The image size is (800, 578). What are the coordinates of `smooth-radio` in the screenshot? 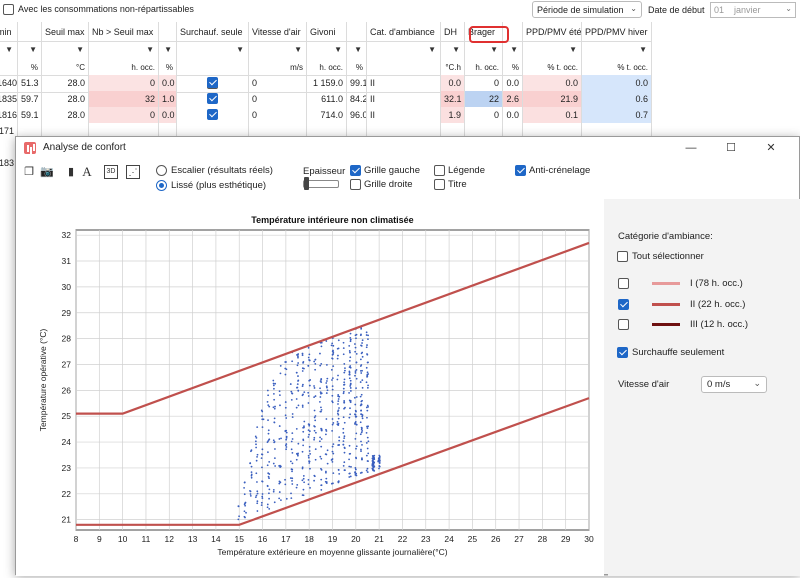 It's located at (161, 185).